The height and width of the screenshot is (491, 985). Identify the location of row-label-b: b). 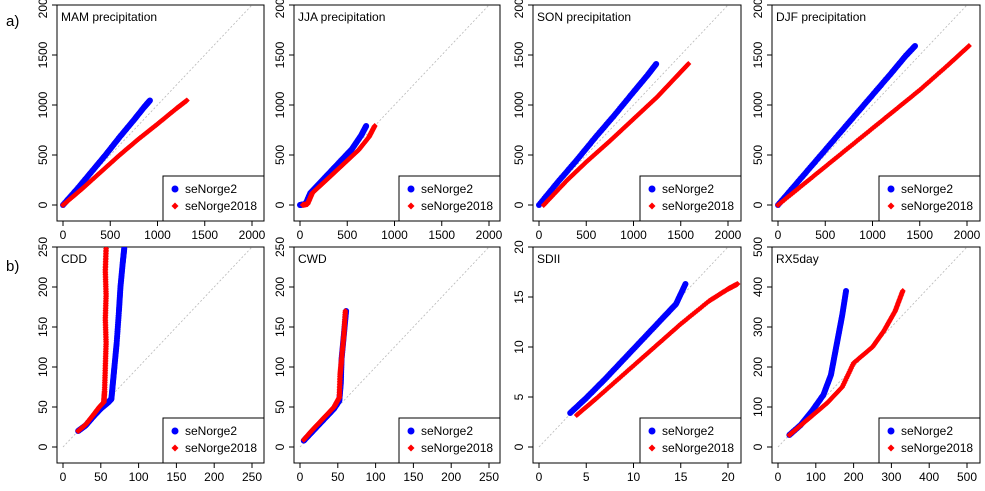
(12, 266).